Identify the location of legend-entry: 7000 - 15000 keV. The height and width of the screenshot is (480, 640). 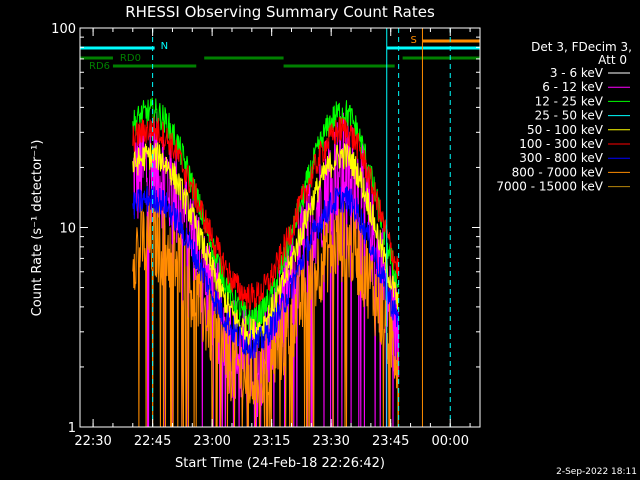
(549, 187).